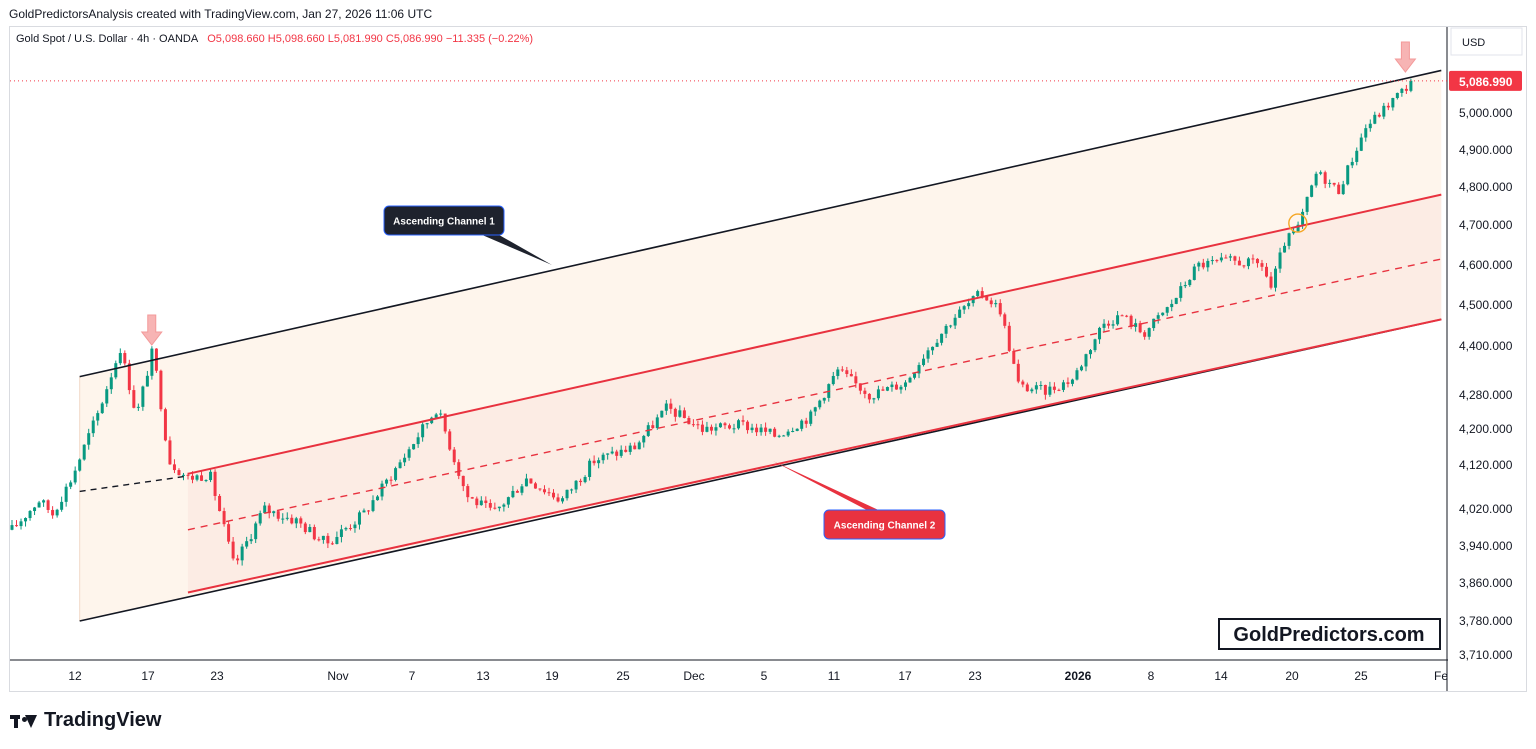 The width and height of the screenshot is (1536, 749). I want to click on peak-arrow-down-icon, so click(151, 330).